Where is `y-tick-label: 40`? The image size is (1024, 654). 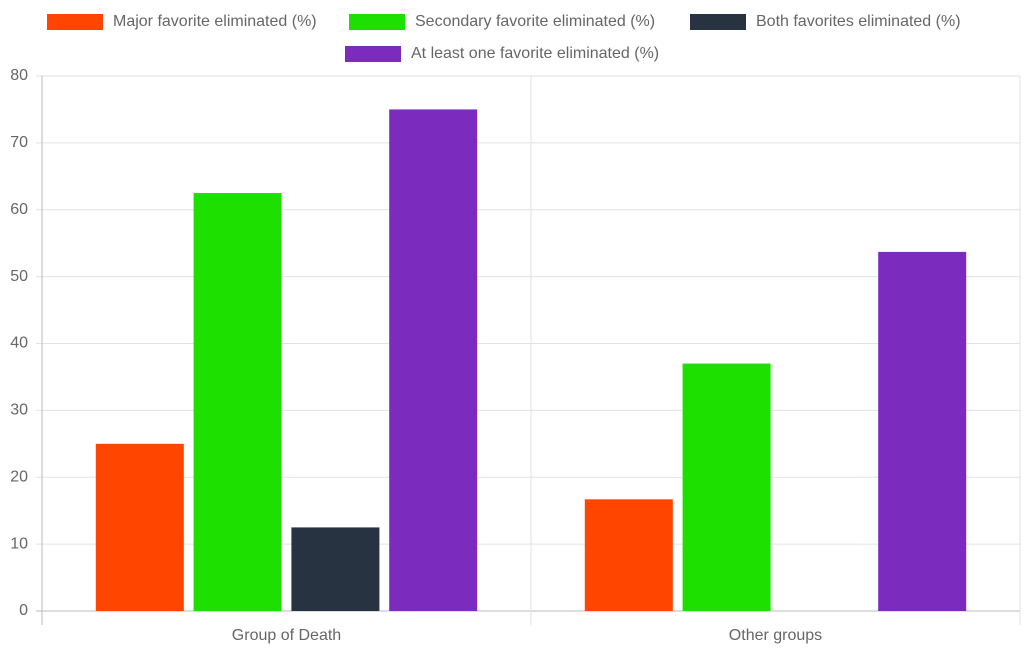
y-tick-label: 40 is located at coordinates (19, 343).